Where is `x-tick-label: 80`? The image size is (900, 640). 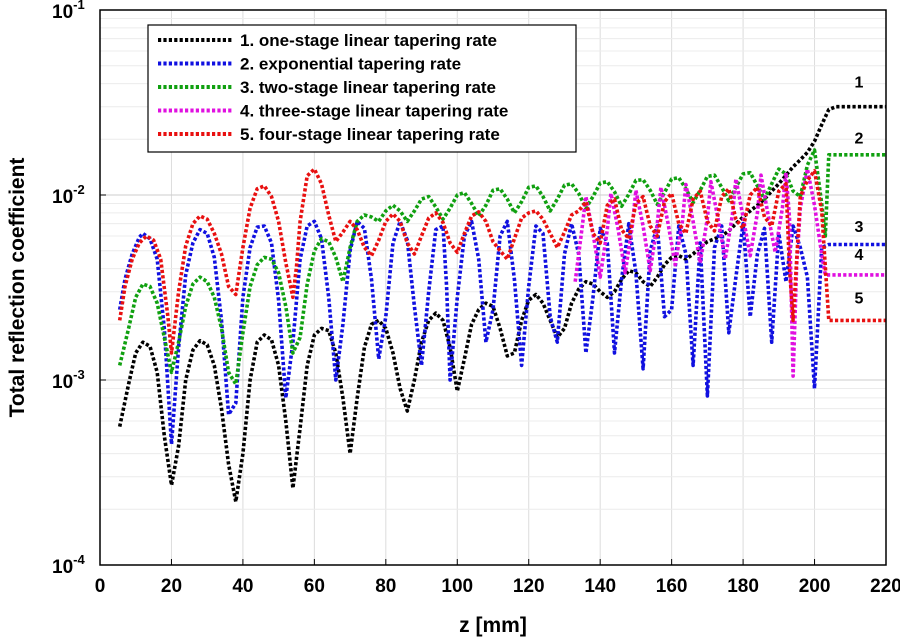
x-tick-label: 80 is located at coordinates (385, 586).